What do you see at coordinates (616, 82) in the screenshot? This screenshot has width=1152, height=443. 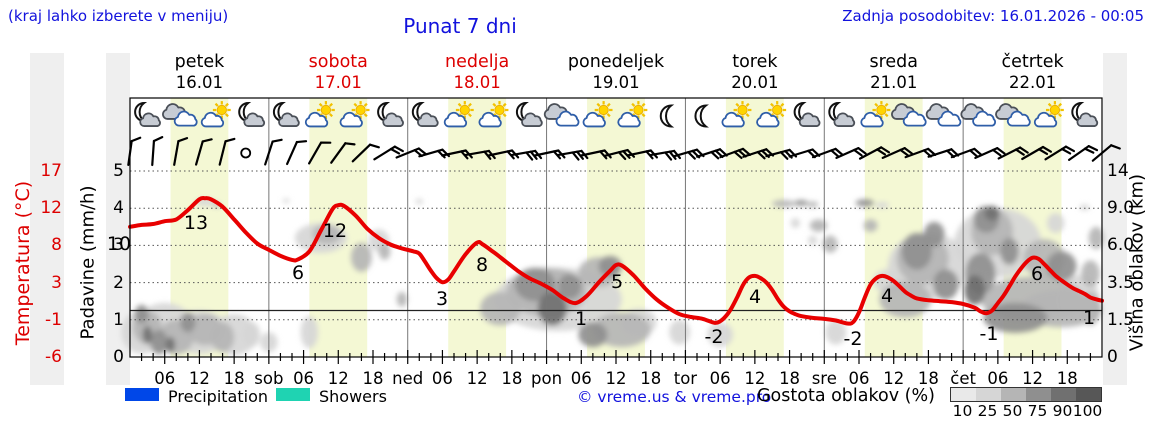 I see `day-date: 19.01` at bounding box center [616, 82].